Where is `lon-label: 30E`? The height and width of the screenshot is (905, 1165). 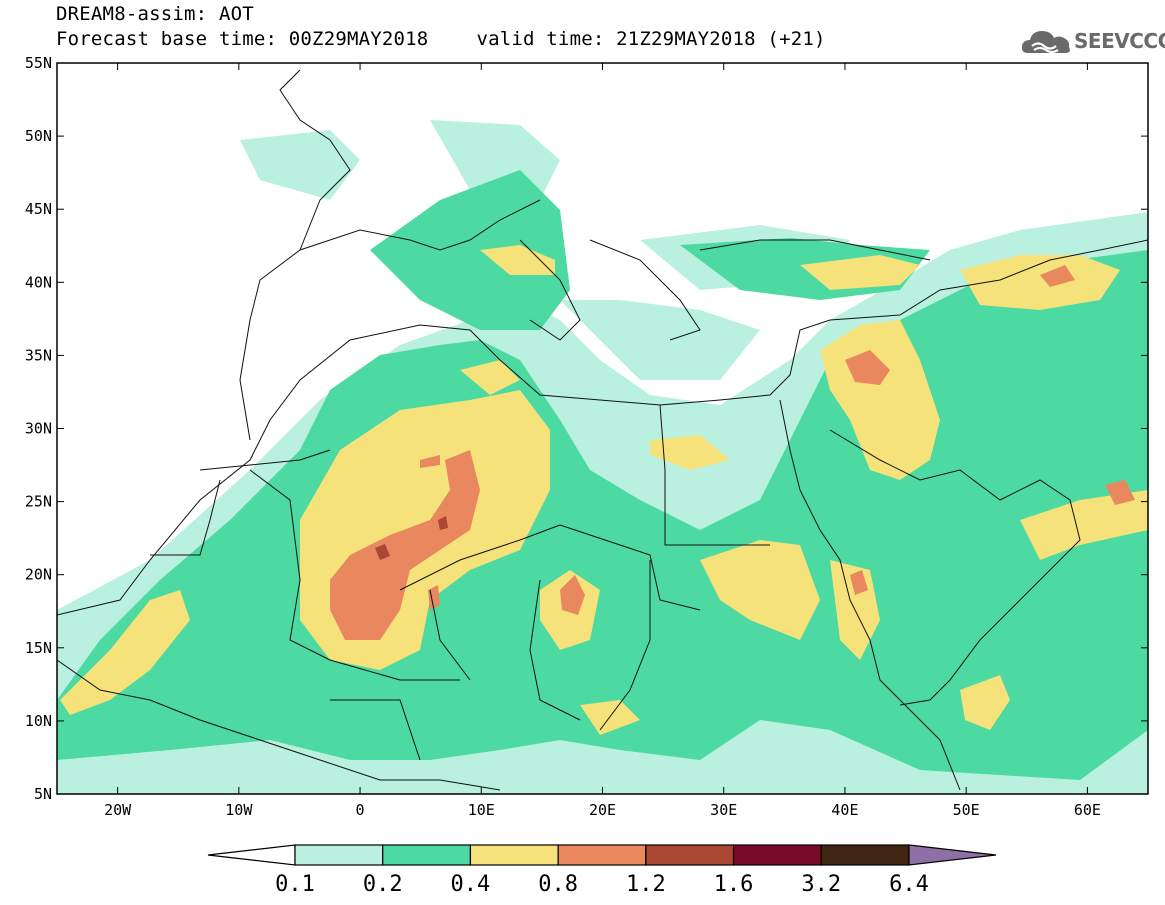 lon-label: 30E is located at coordinates (723, 810).